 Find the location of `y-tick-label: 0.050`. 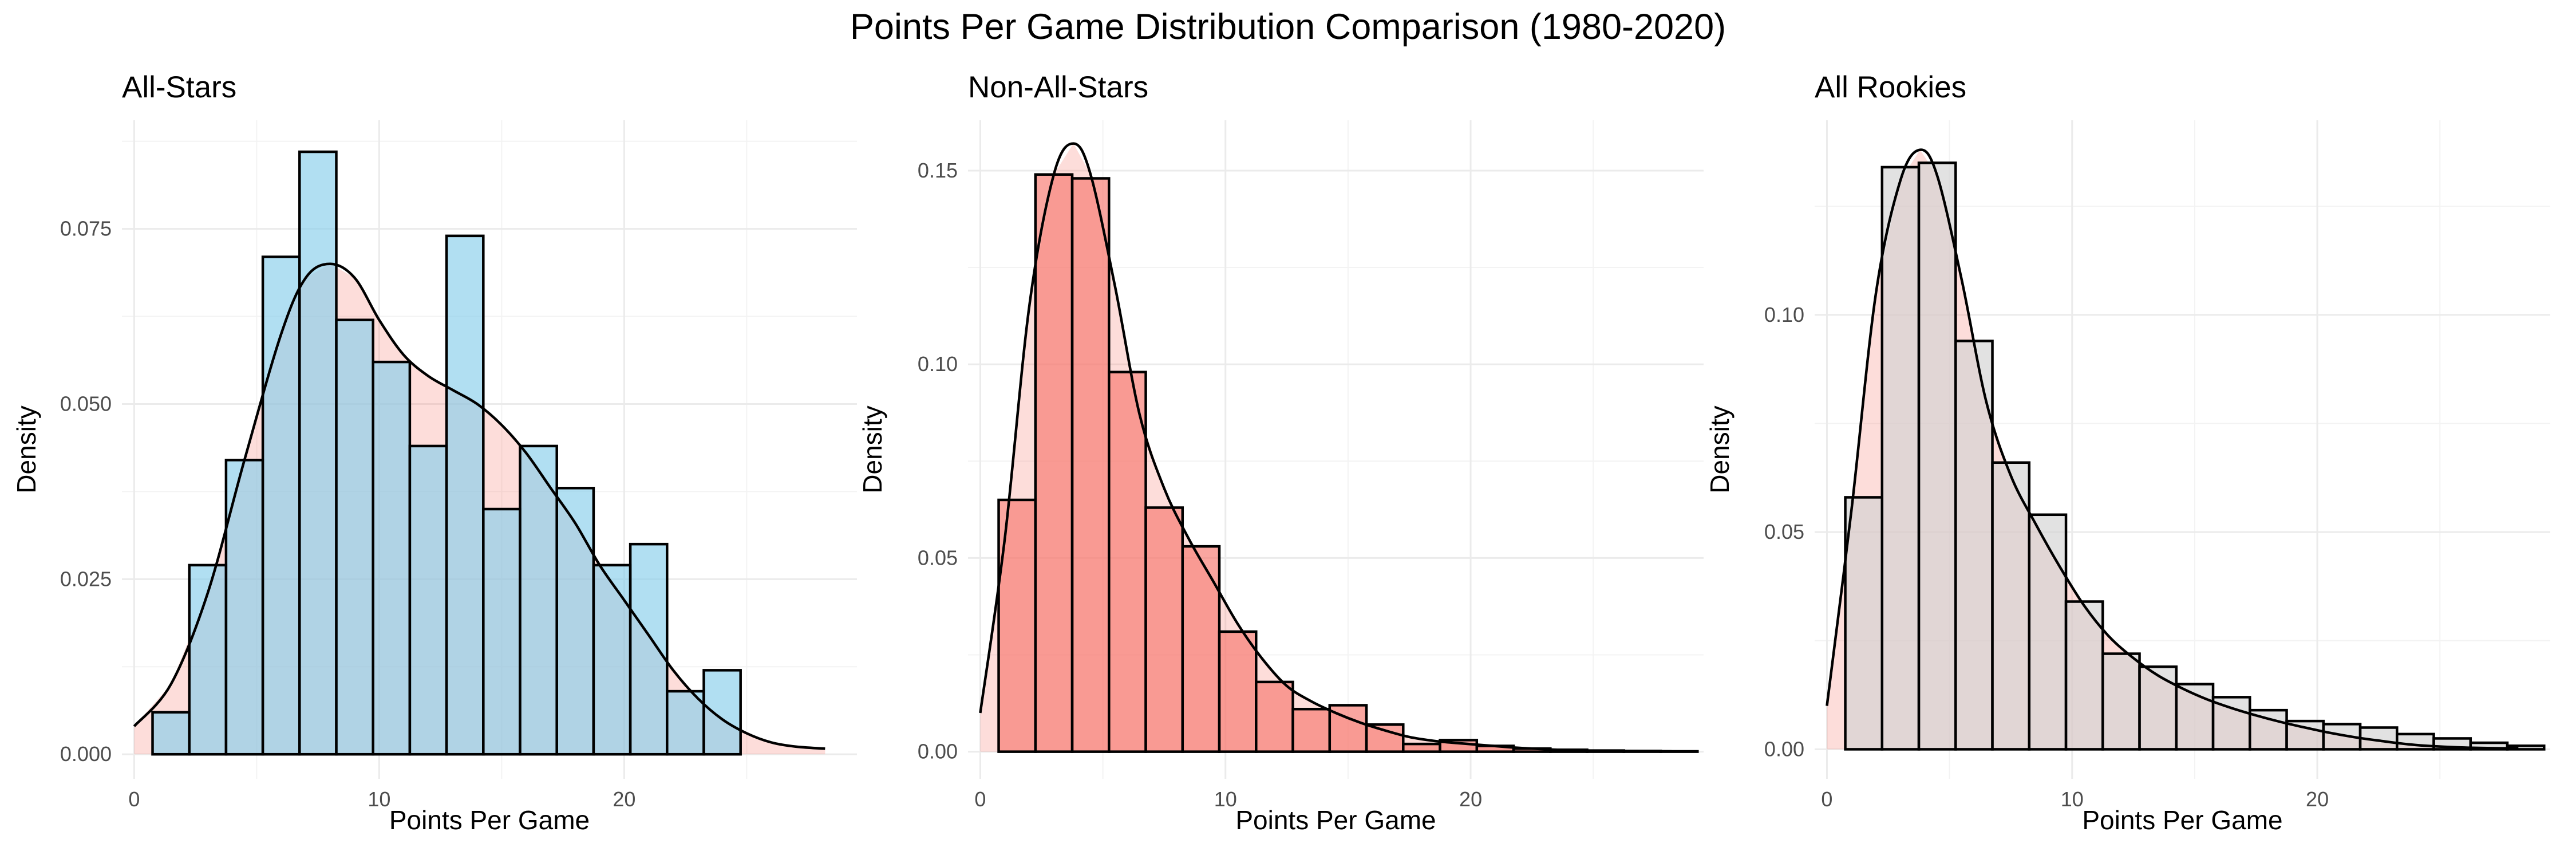

y-tick-label: 0.050 is located at coordinates (86, 403).